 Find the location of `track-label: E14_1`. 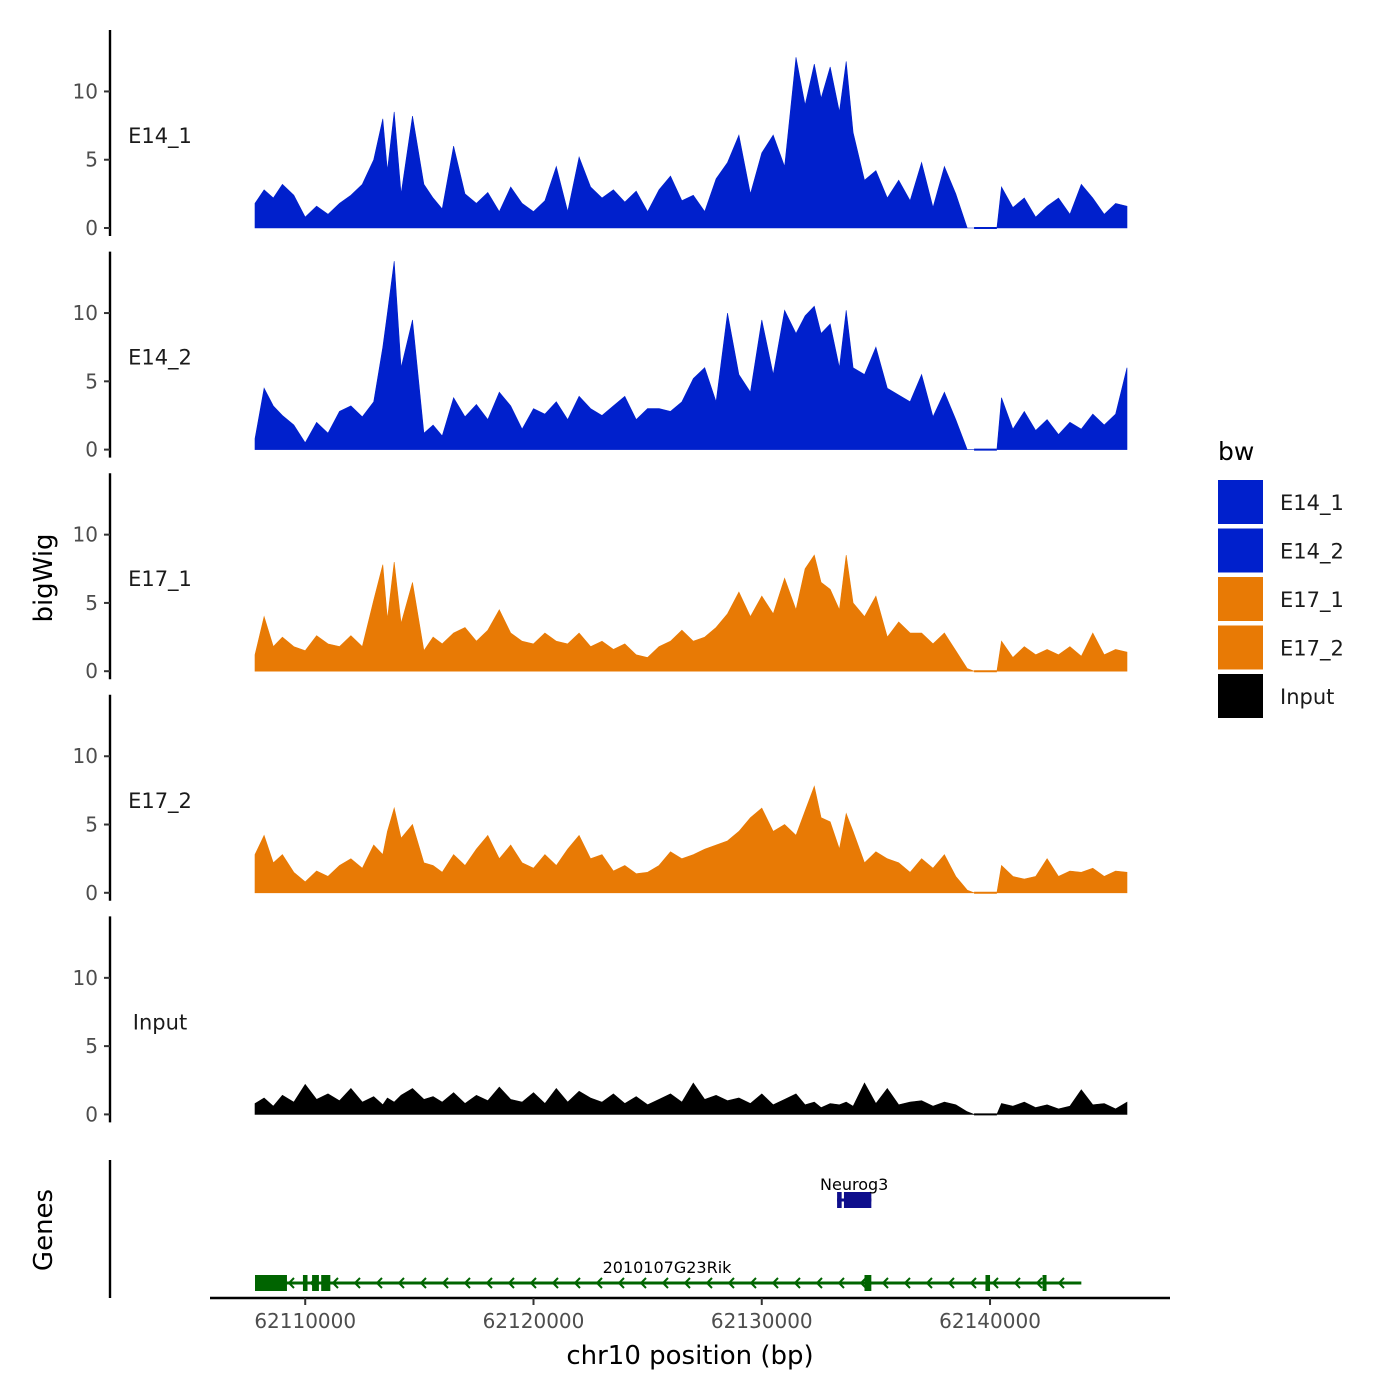

track-label: E14_1 is located at coordinates (160, 136).